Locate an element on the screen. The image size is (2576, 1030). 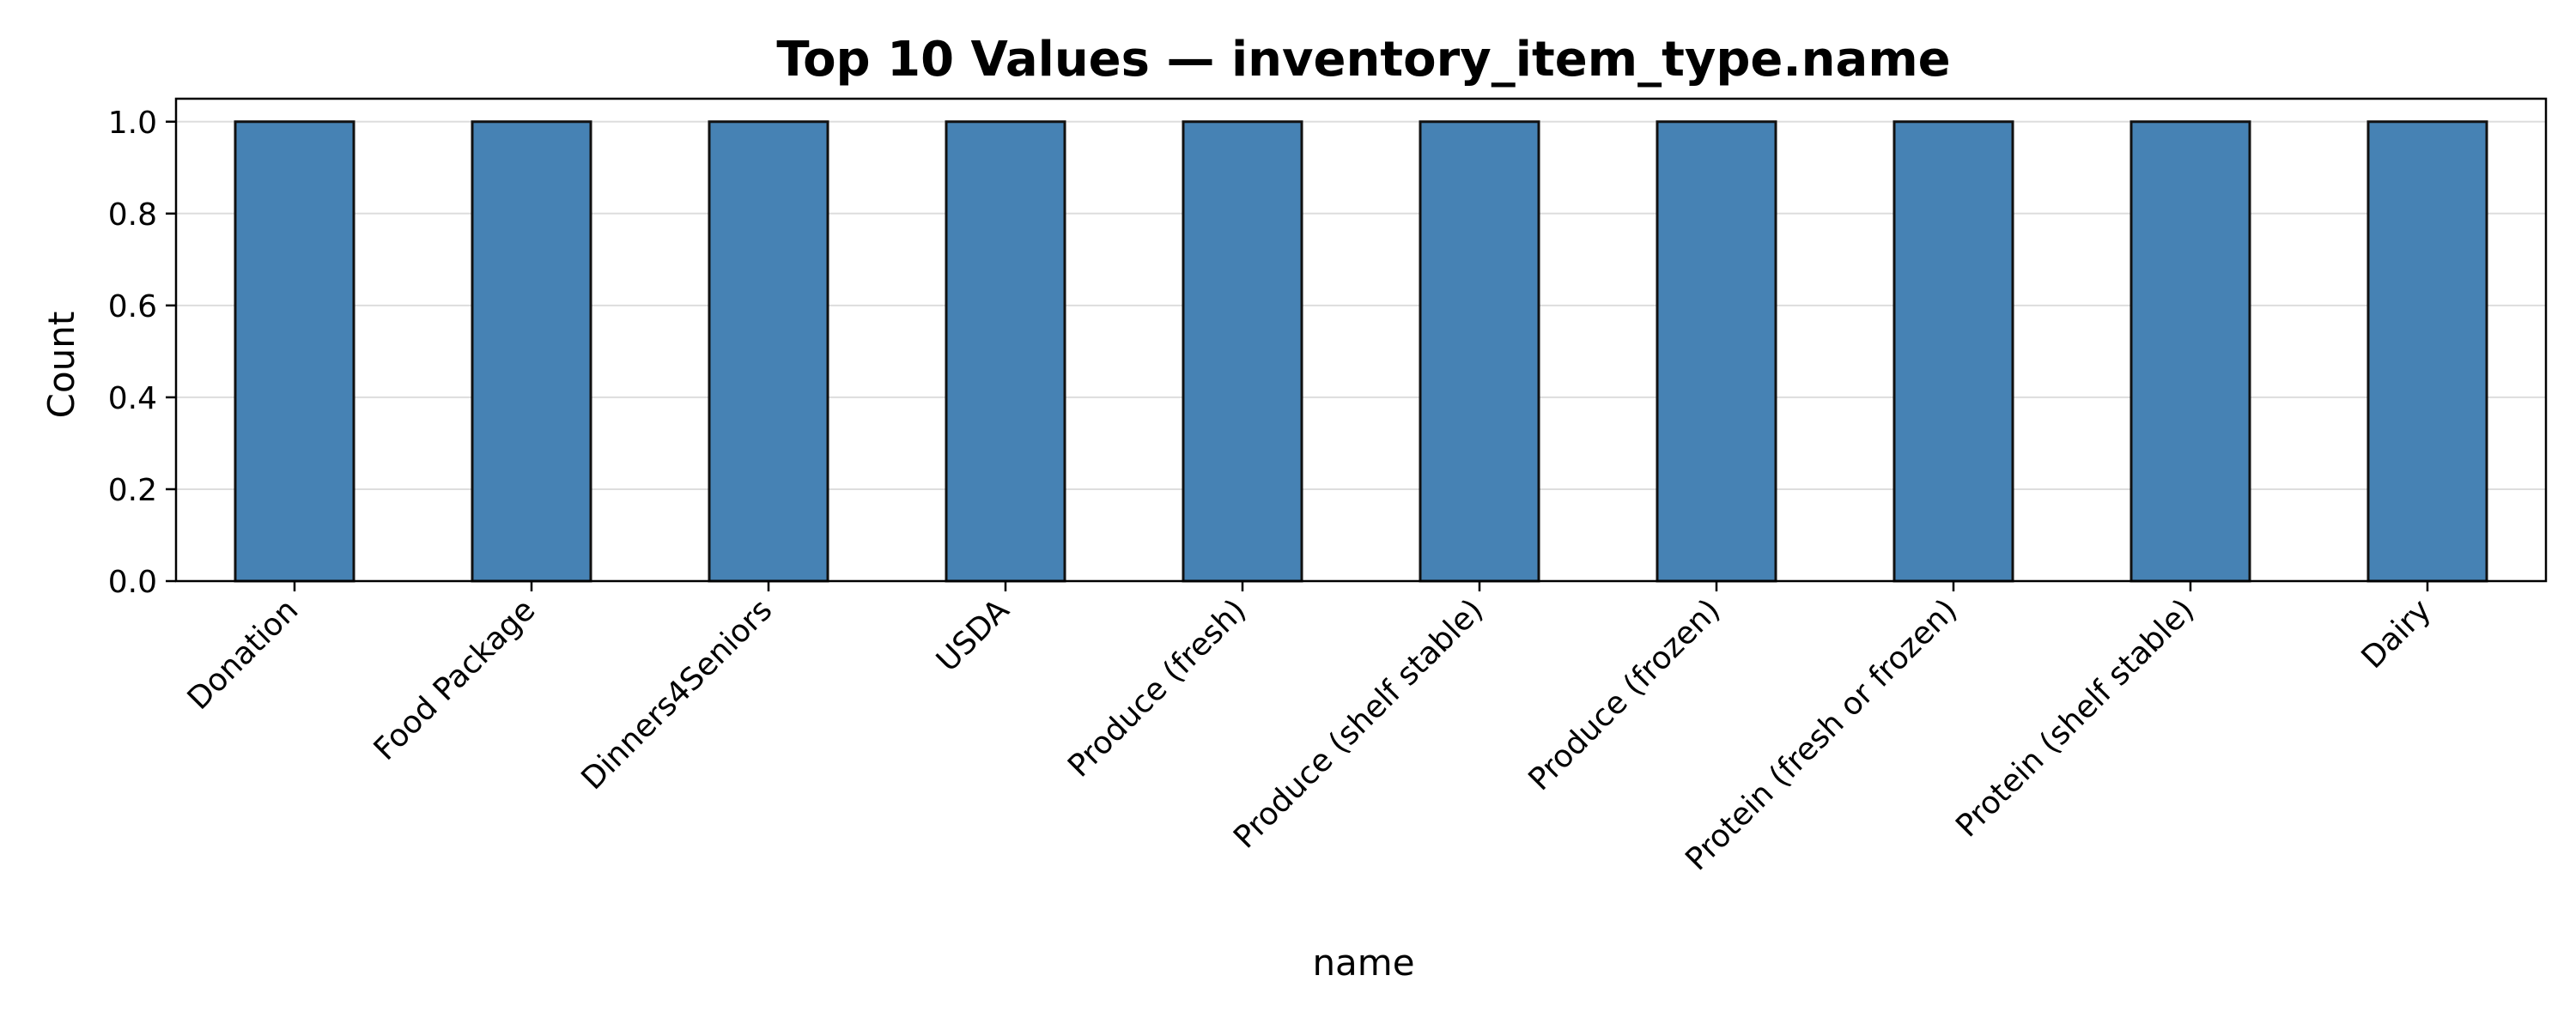
x-tick-label: USDA is located at coordinates (973, 635).